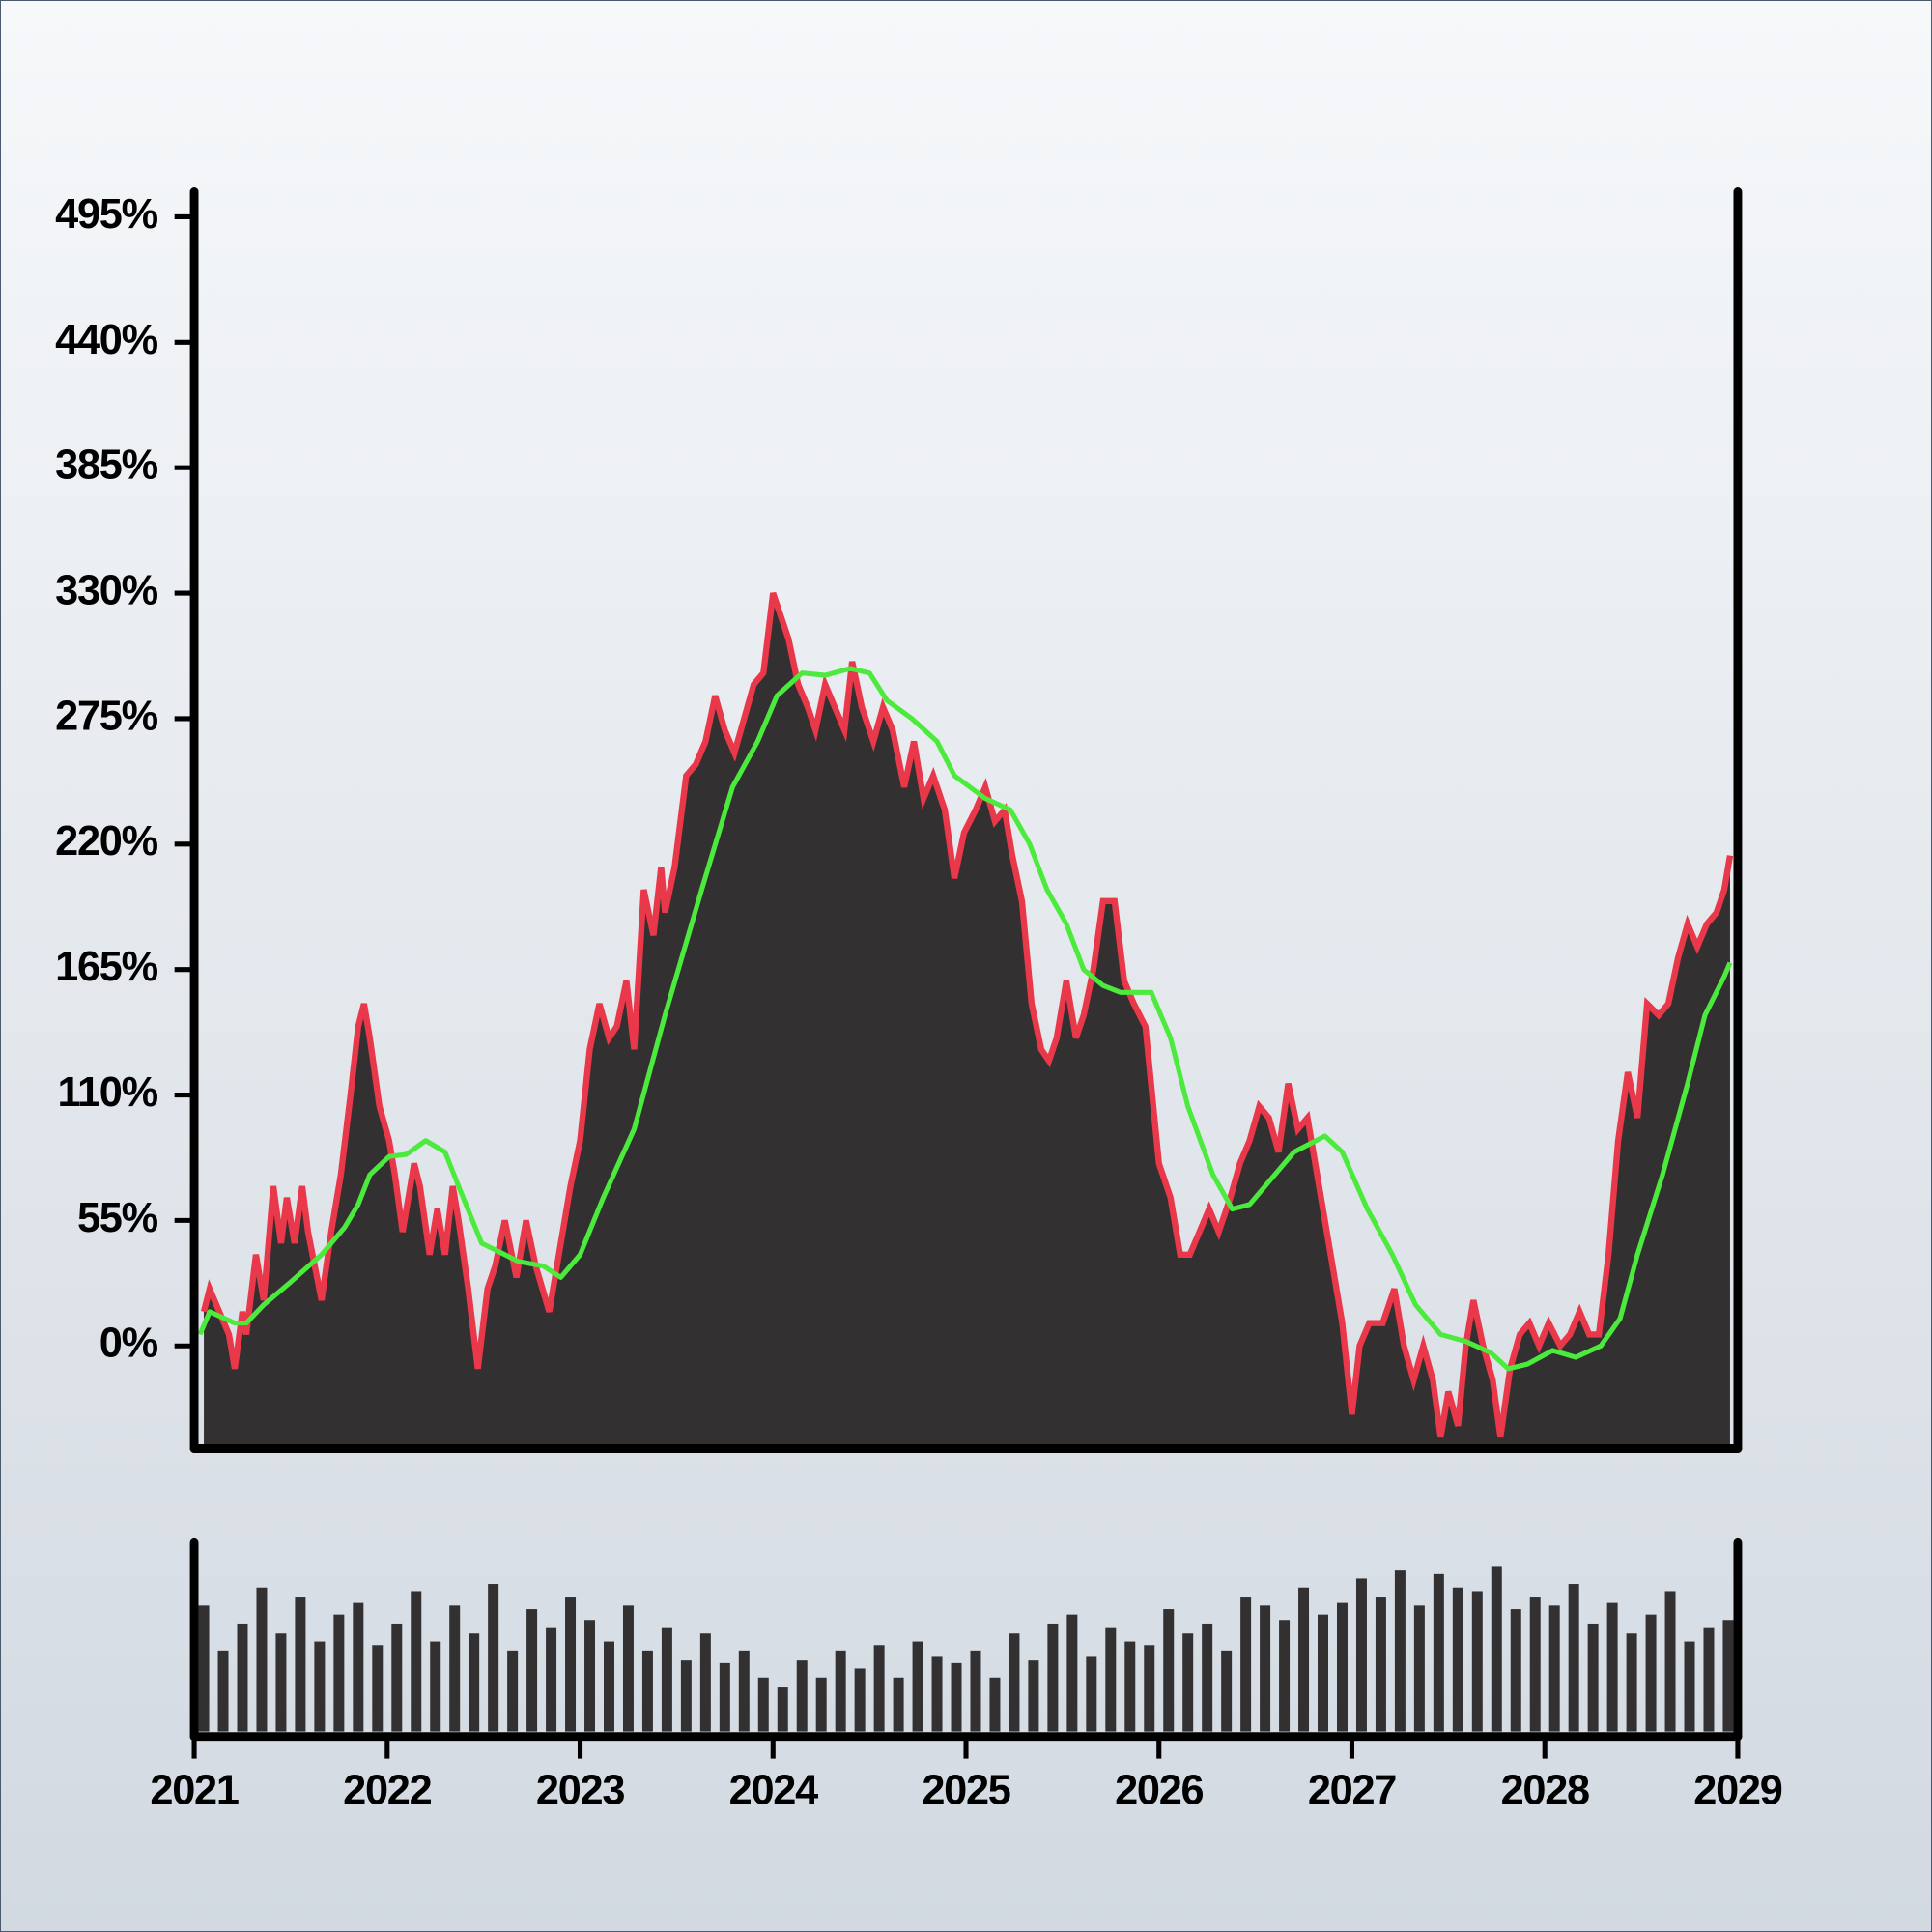 The height and width of the screenshot is (1932, 1932). I want to click on x-tick-label: 2026, so click(1159, 1791).